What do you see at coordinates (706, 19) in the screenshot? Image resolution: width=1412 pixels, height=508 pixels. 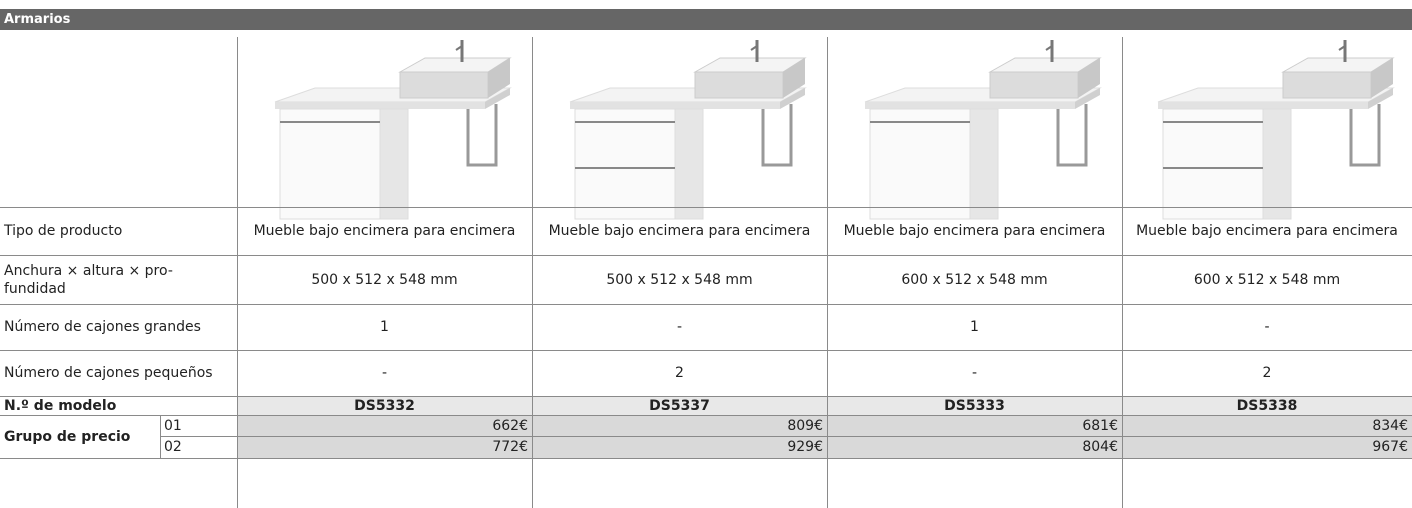 I see `section-header: Armarios` at bounding box center [706, 19].